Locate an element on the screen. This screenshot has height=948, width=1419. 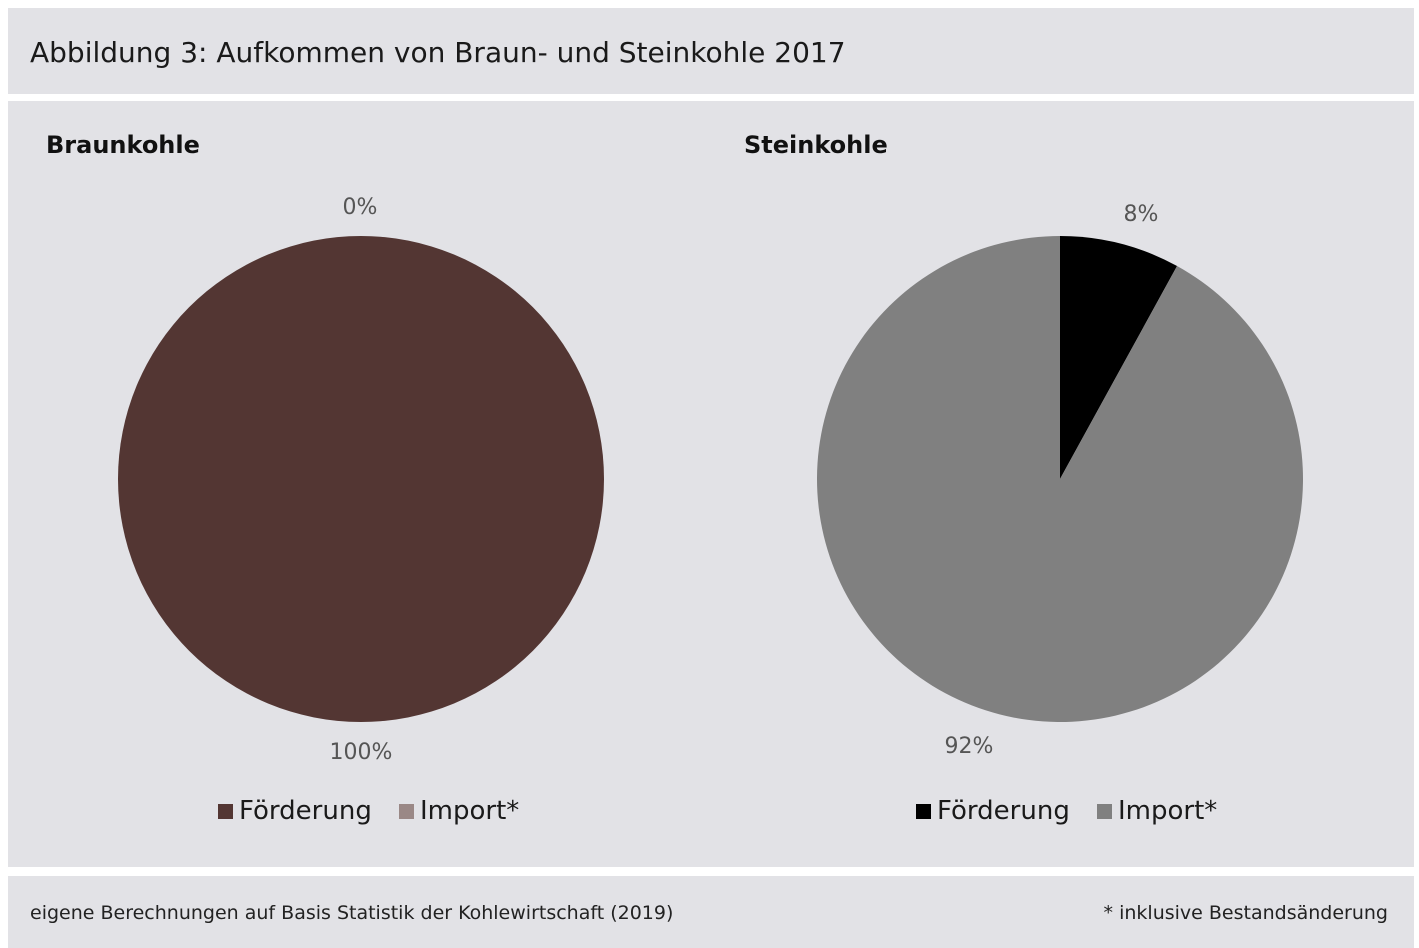
legend-label-1-1: Import* is located at coordinates (1167, 811).